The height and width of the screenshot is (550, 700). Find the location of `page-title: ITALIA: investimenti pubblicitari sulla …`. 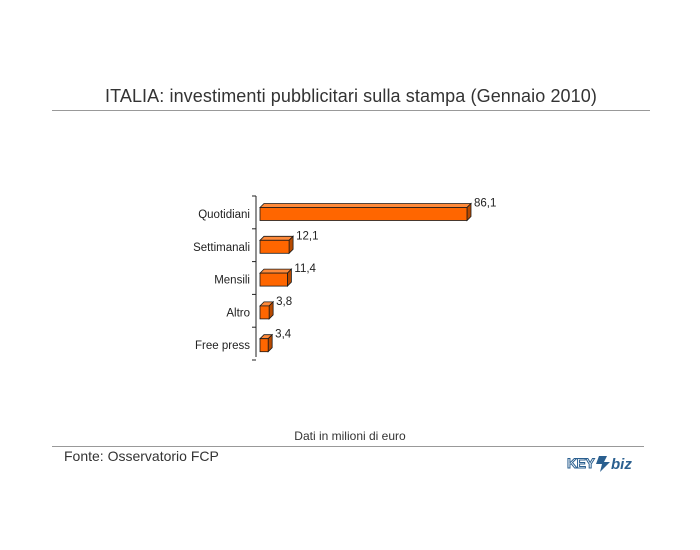

page-title: ITALIA: investimenti pubblicitari sulla … is located at coordinates (350, 96).